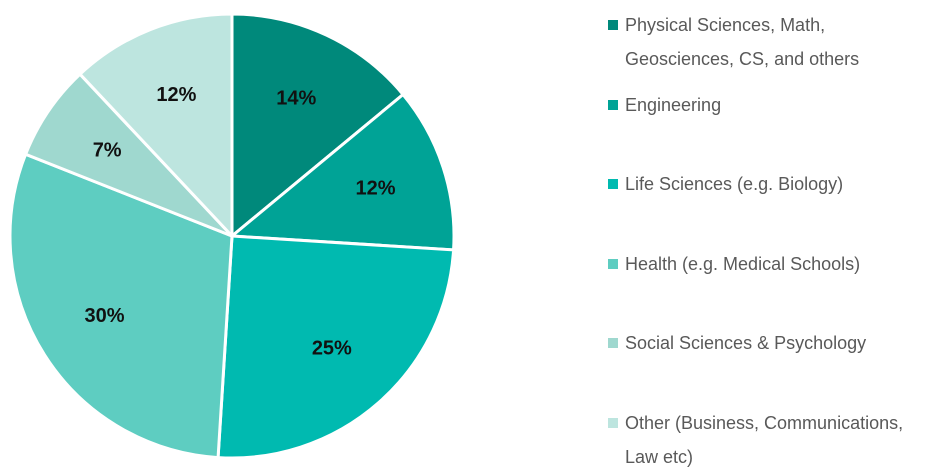 This screenshot has width=943, height=474. I want to click on legend-item: Life Sciences (e.g. Biology), so click(758, 184).